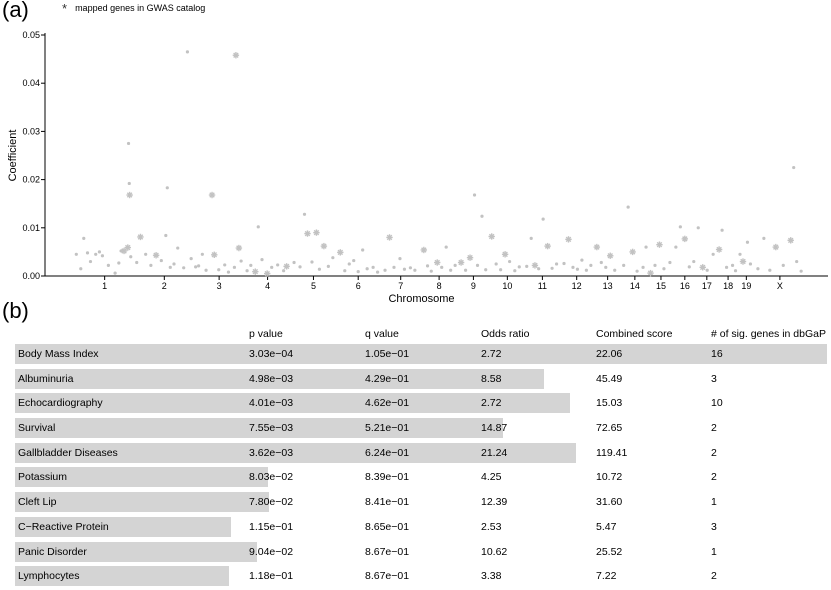 Image resolution: width=831 pixels, height=590 pixels. I want to click on panel-a-label: (a), so click(15, 11).